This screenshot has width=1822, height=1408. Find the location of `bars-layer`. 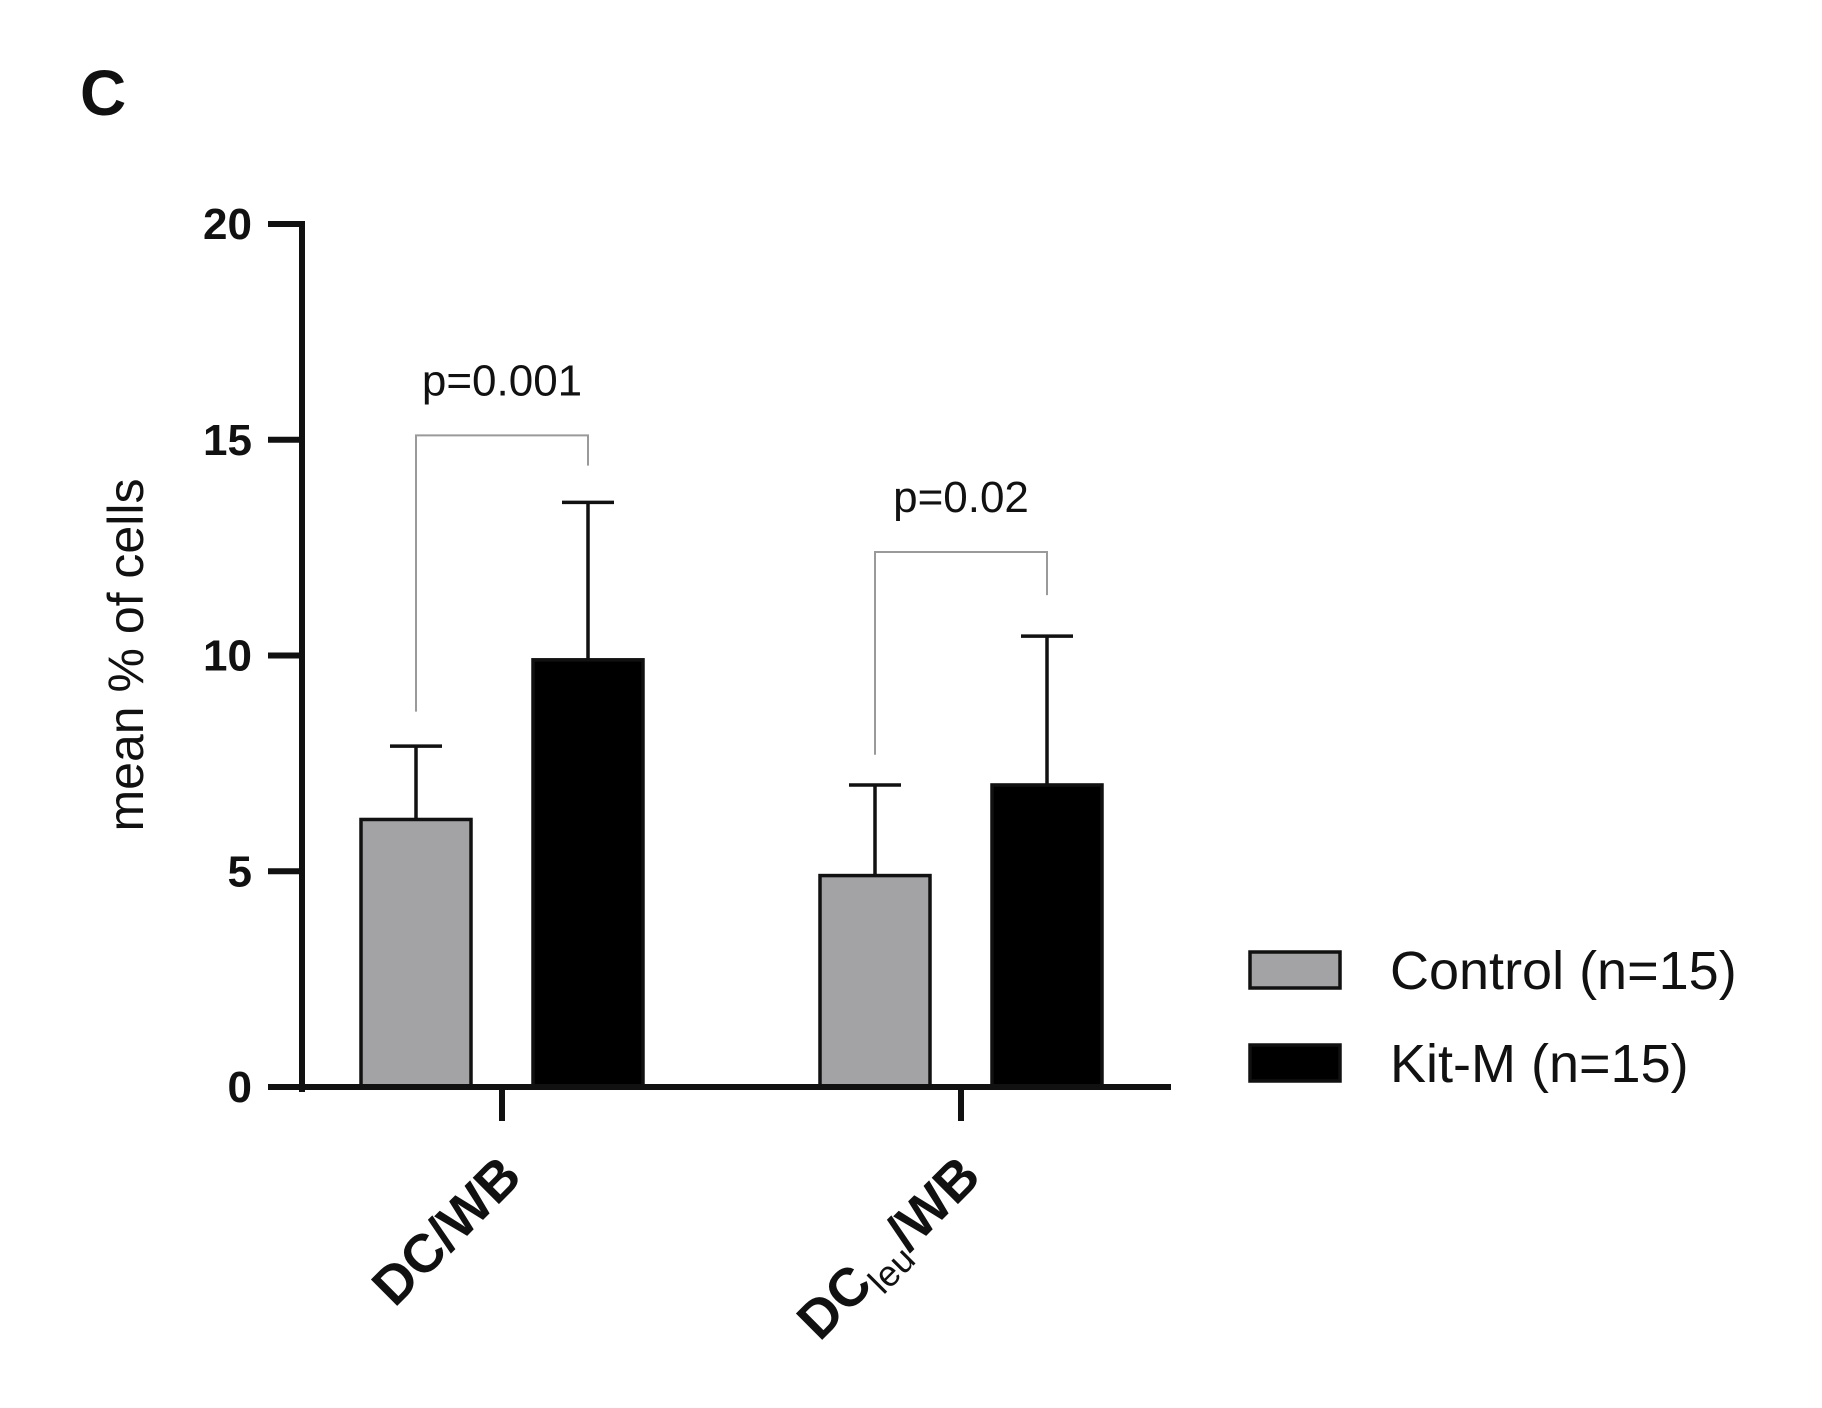

bars-layer is located at coordinates (731, 873).